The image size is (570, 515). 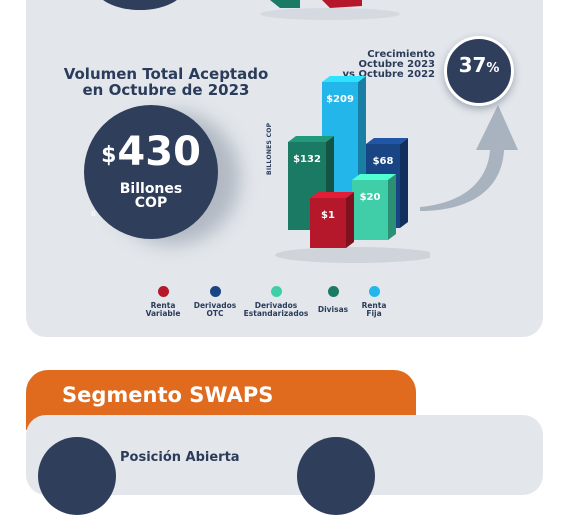 I want to click on total-volume-unit: Billones COP, so click(x=151, y=196).